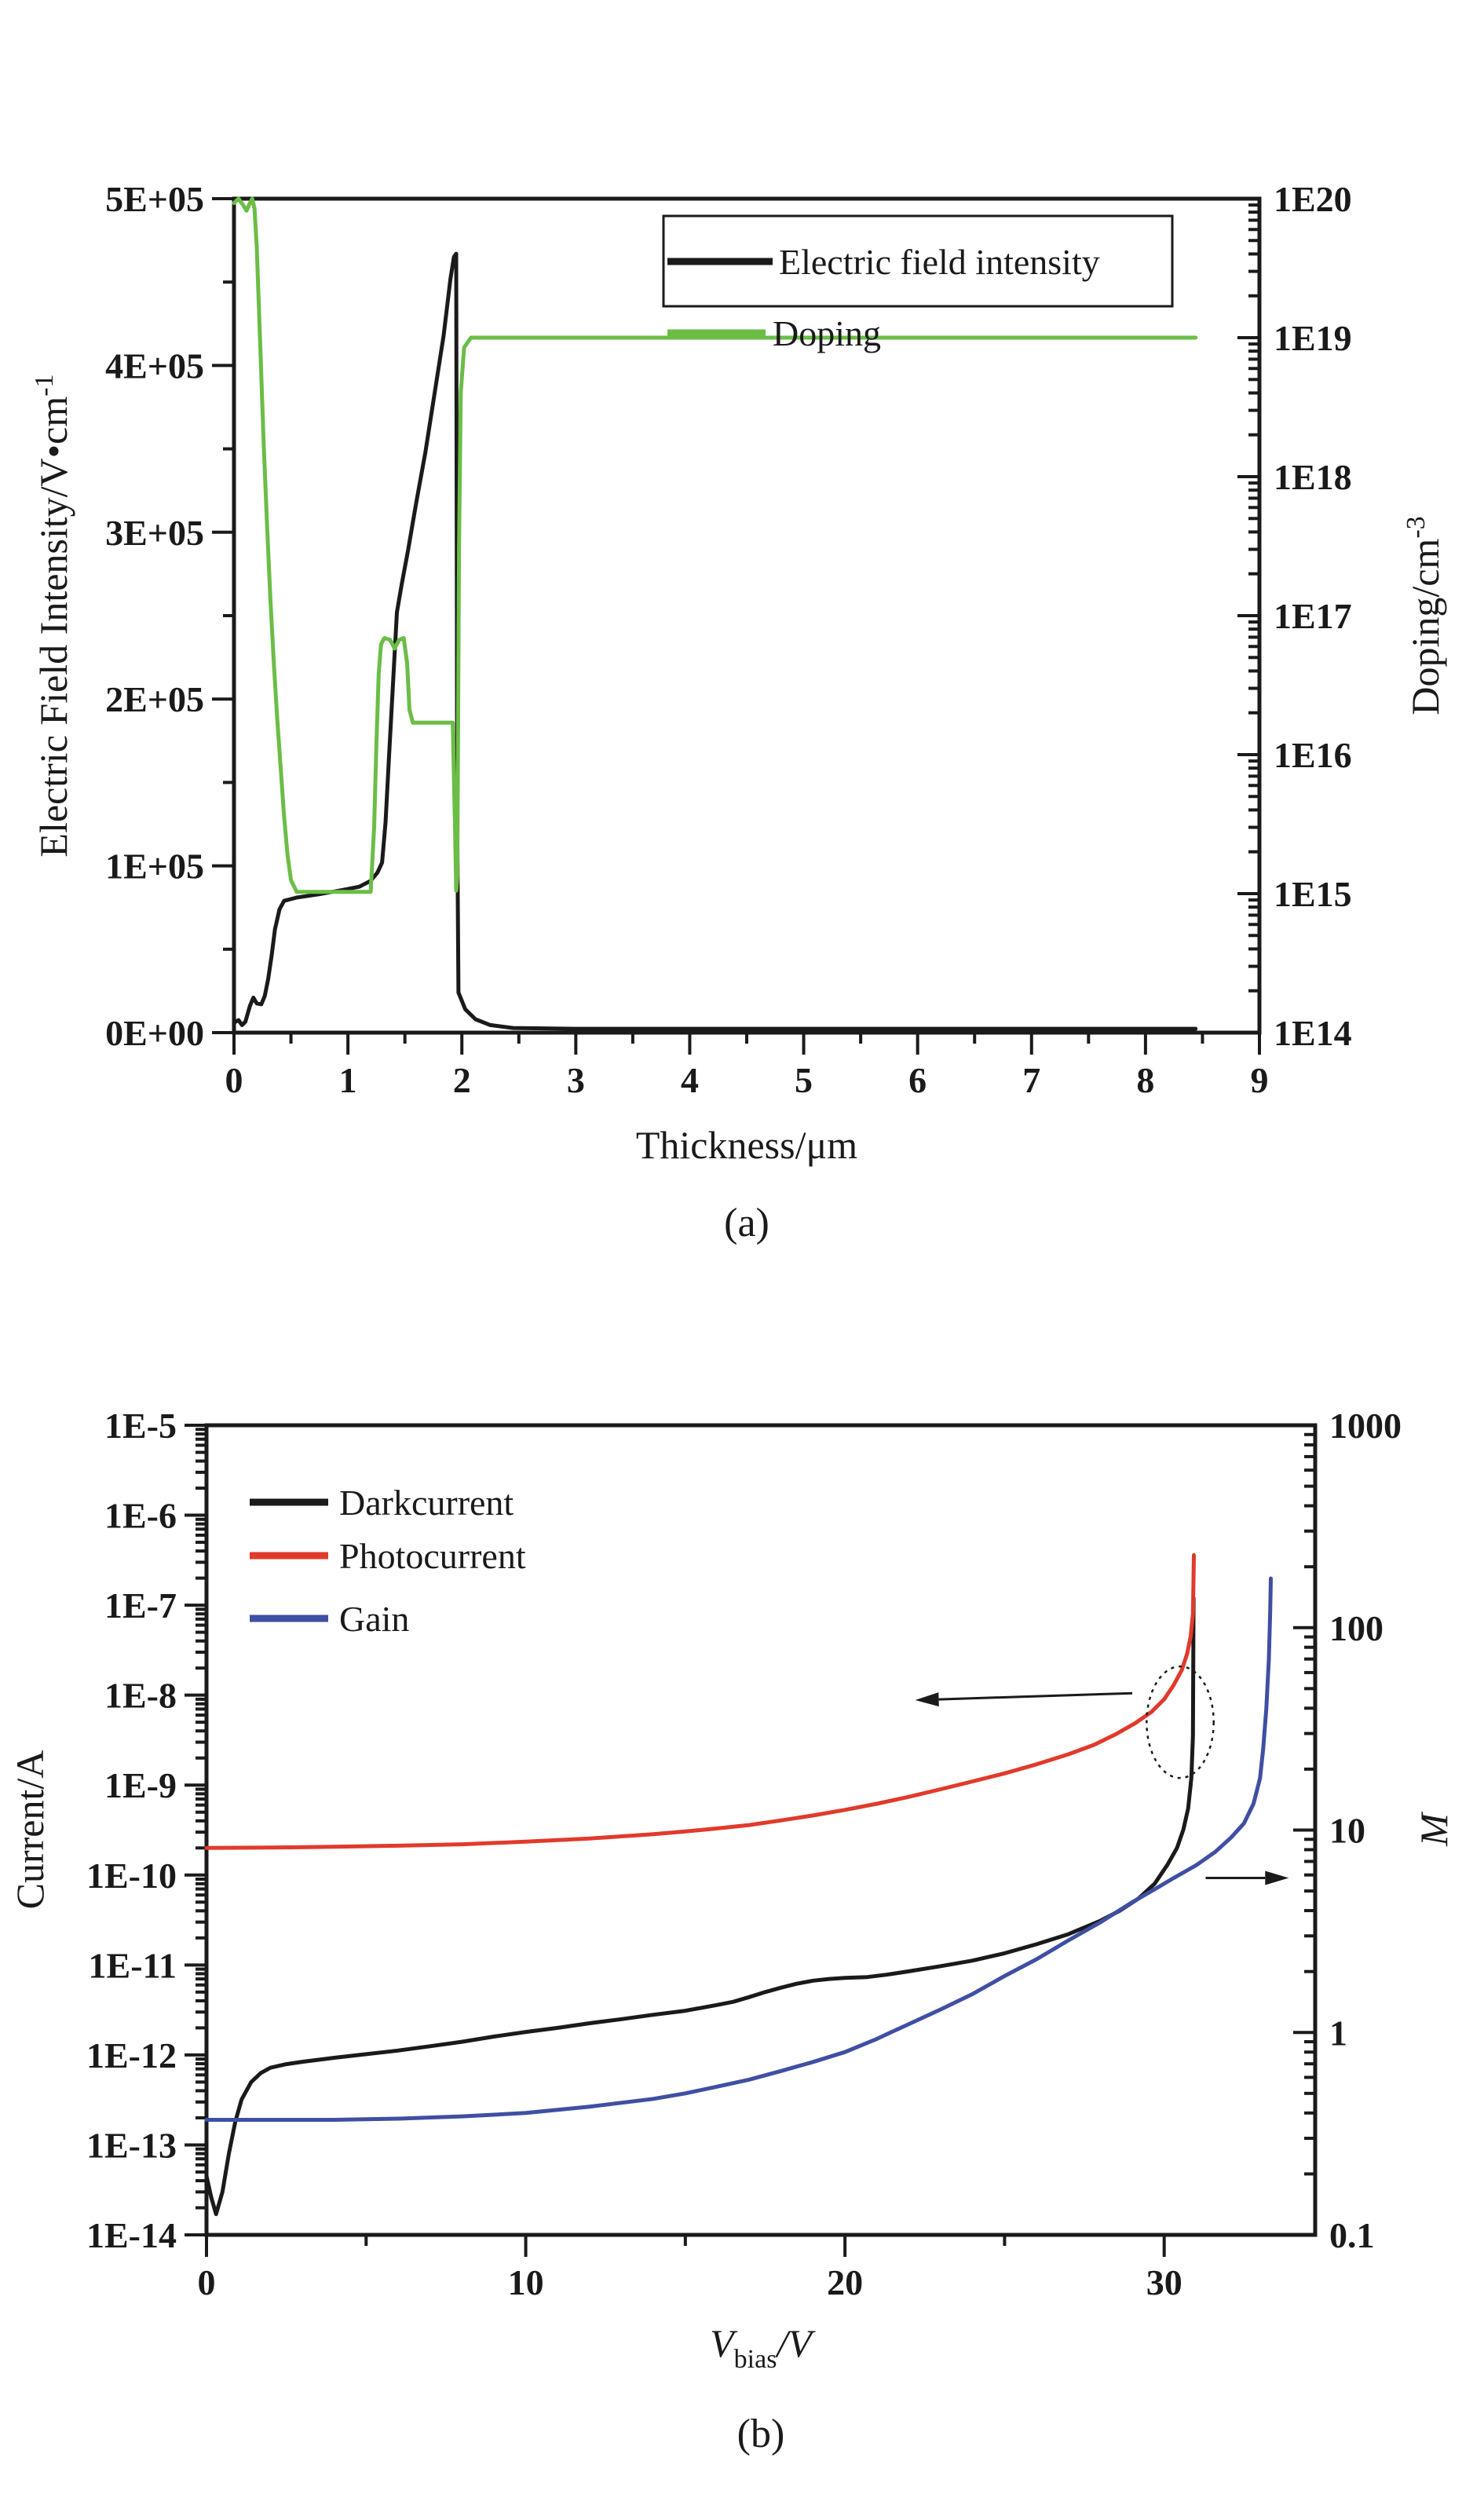 The height and width of the screenshot is (2505, 1484). I want to click on legend-a: Electric field intensity Doping, so click(918, 283).